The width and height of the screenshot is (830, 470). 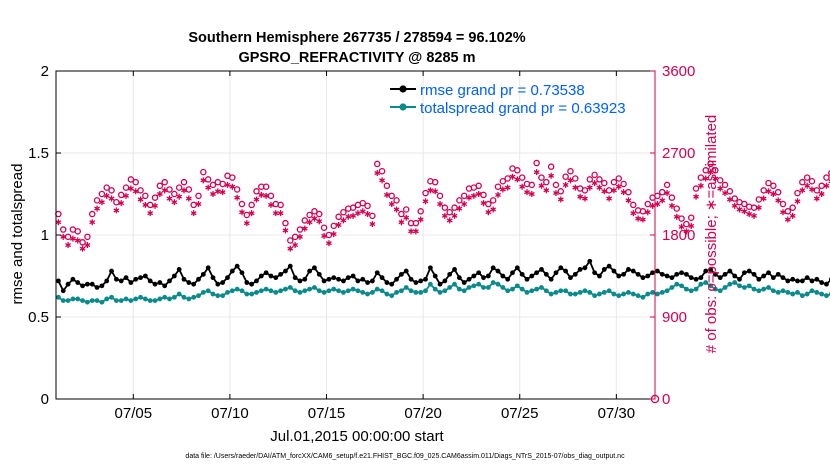 What do you see at coordinates (678, 235) in the screenshot?
I see `y-right-tick-label: 1800` at bounding box center [678, 235].